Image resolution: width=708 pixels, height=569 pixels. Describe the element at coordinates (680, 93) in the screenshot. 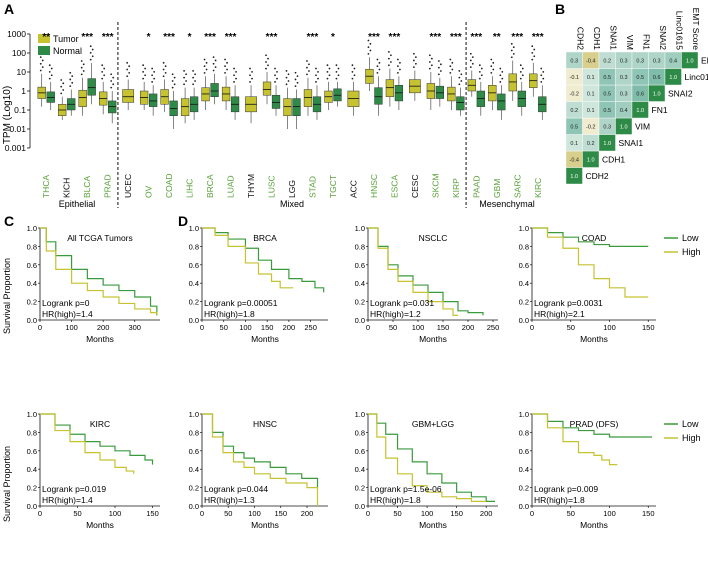

I see `heatmap-row-label: SNAI2` at that location.